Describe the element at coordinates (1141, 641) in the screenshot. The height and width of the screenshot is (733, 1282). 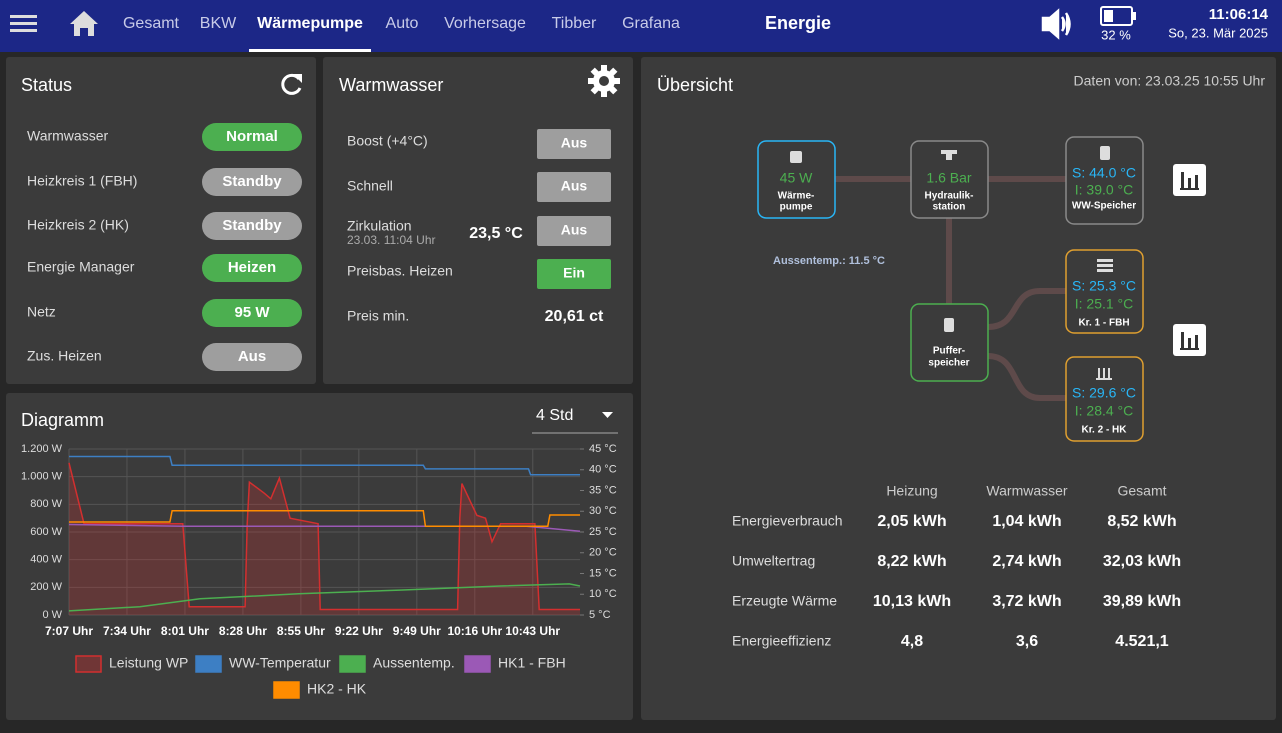
I see `table-cell: 4.521,1` at that location.